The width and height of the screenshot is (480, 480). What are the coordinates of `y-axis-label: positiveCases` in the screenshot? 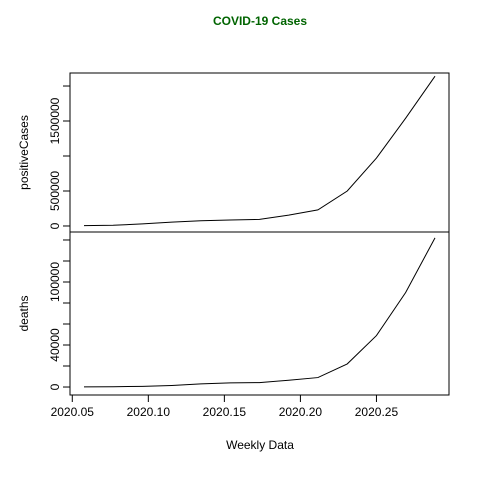 It's located at (24, 152).